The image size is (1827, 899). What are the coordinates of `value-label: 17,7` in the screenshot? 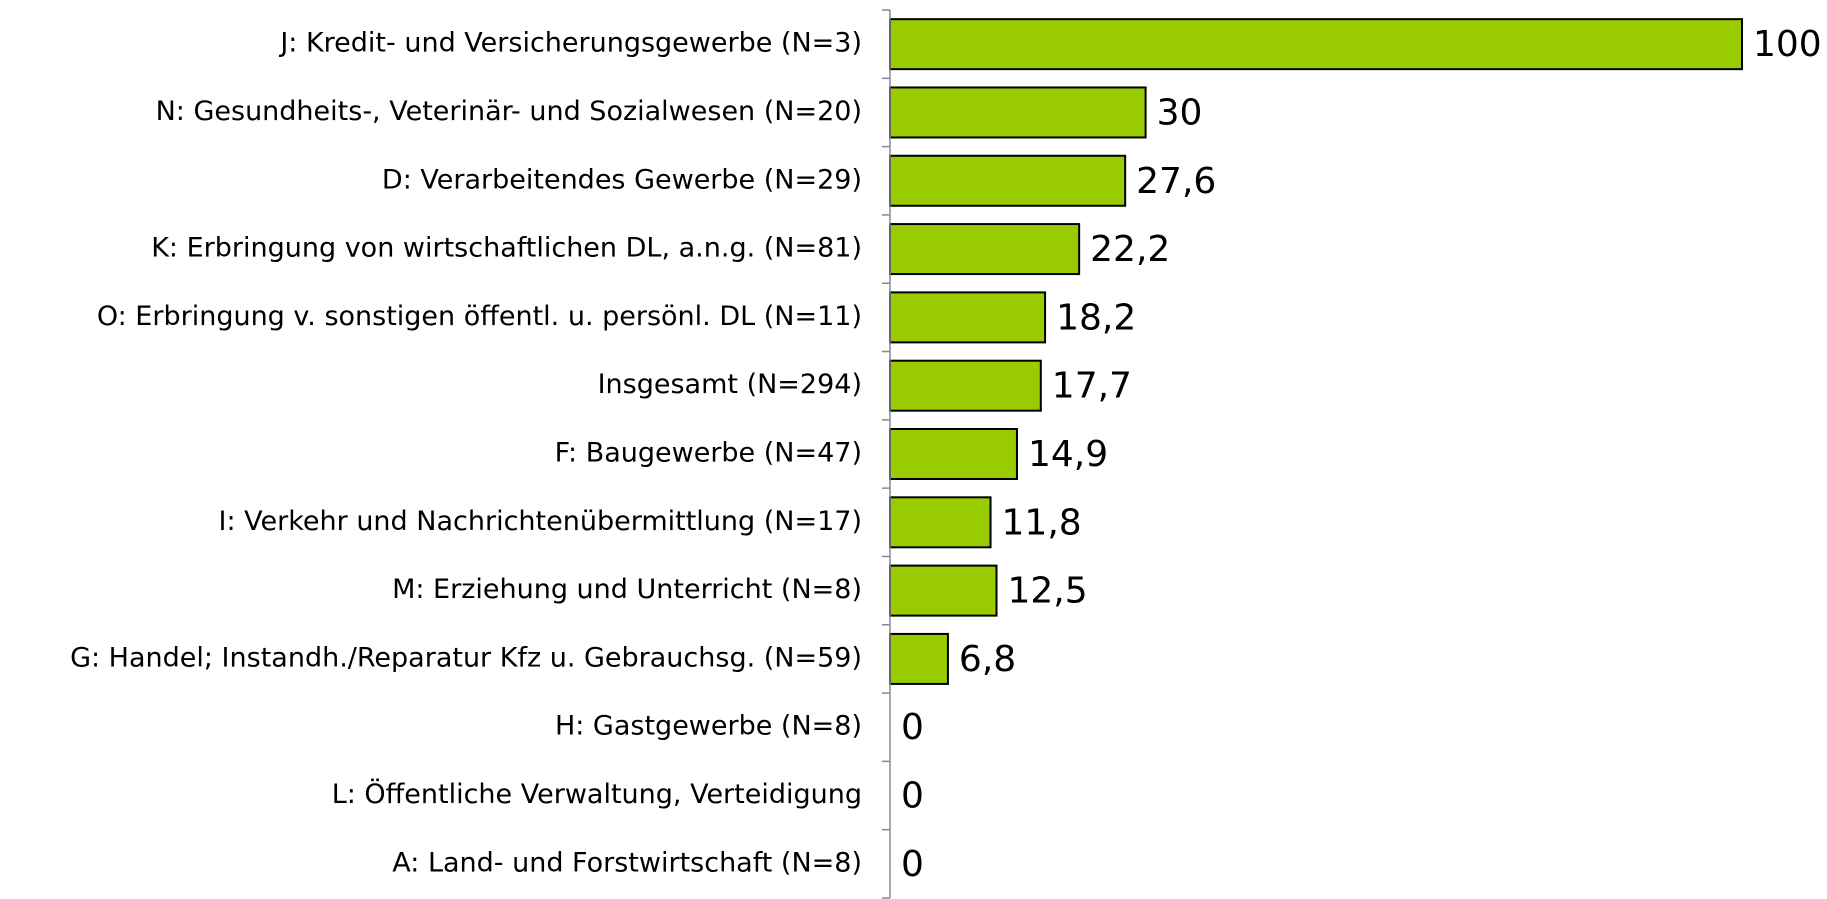 It's located at (1092, 386).